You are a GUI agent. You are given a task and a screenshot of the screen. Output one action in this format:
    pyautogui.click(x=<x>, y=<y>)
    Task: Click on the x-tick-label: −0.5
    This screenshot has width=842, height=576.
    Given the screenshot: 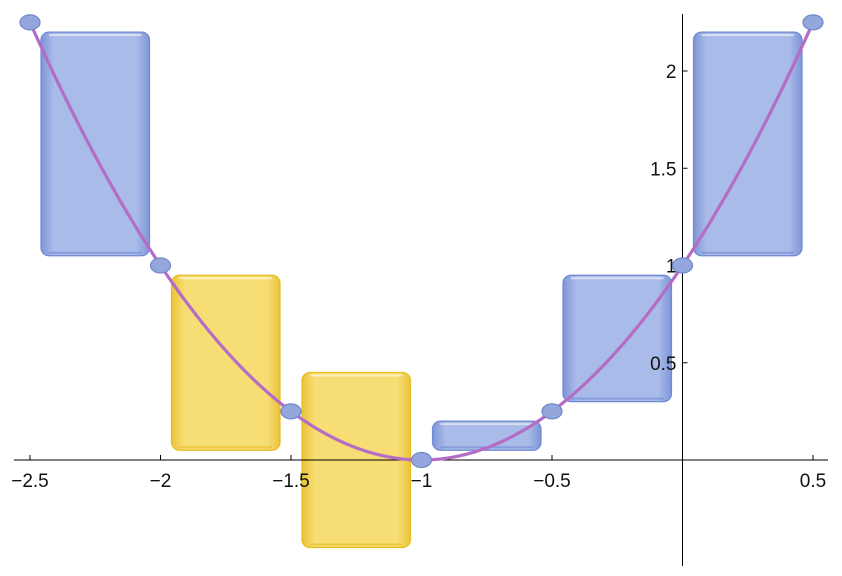 What is the action you would take?
    pyautogui.click(x=552, y=481)
    